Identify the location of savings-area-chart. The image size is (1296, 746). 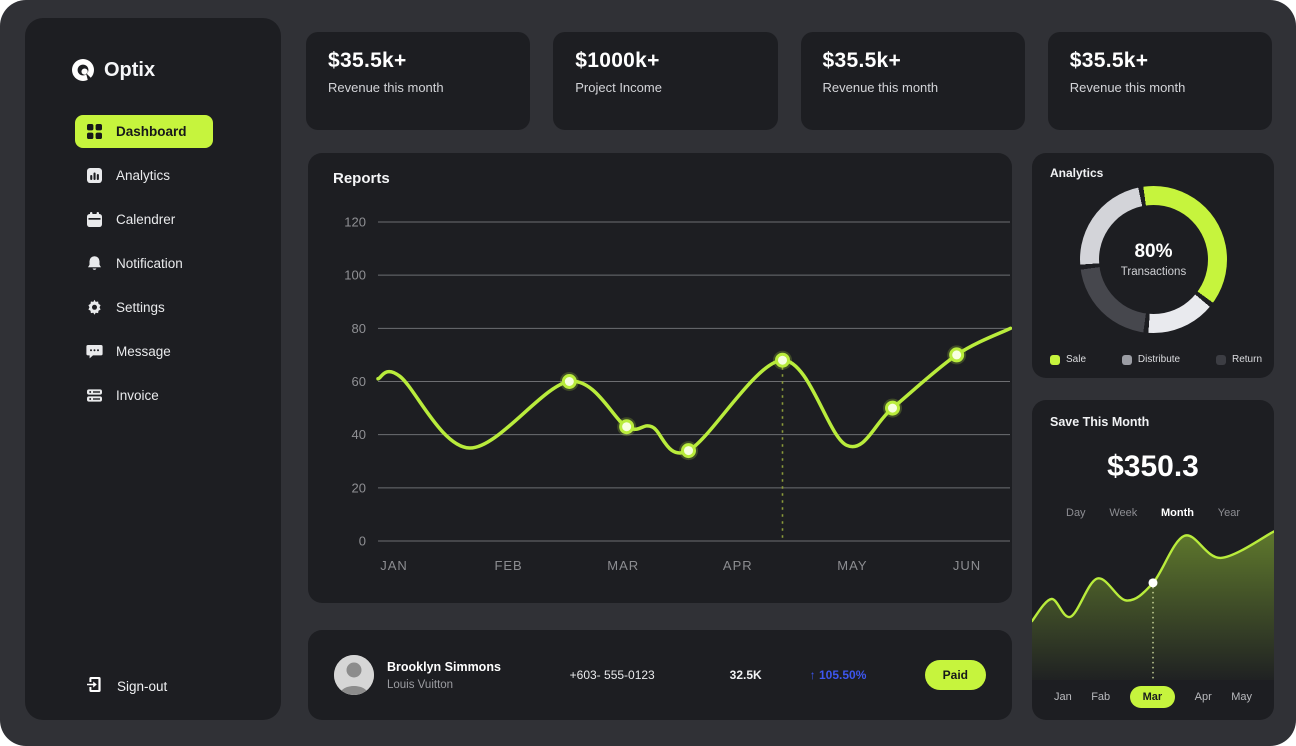
(1153, 599).